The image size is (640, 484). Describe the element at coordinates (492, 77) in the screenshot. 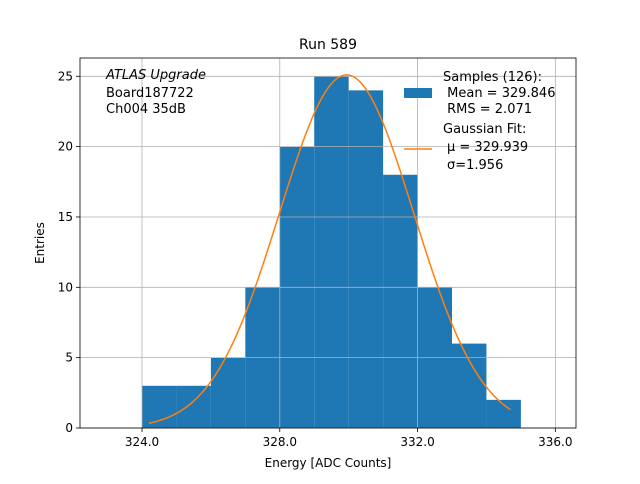

I see `legend-samples-line-1: Samples (126):` at that location.